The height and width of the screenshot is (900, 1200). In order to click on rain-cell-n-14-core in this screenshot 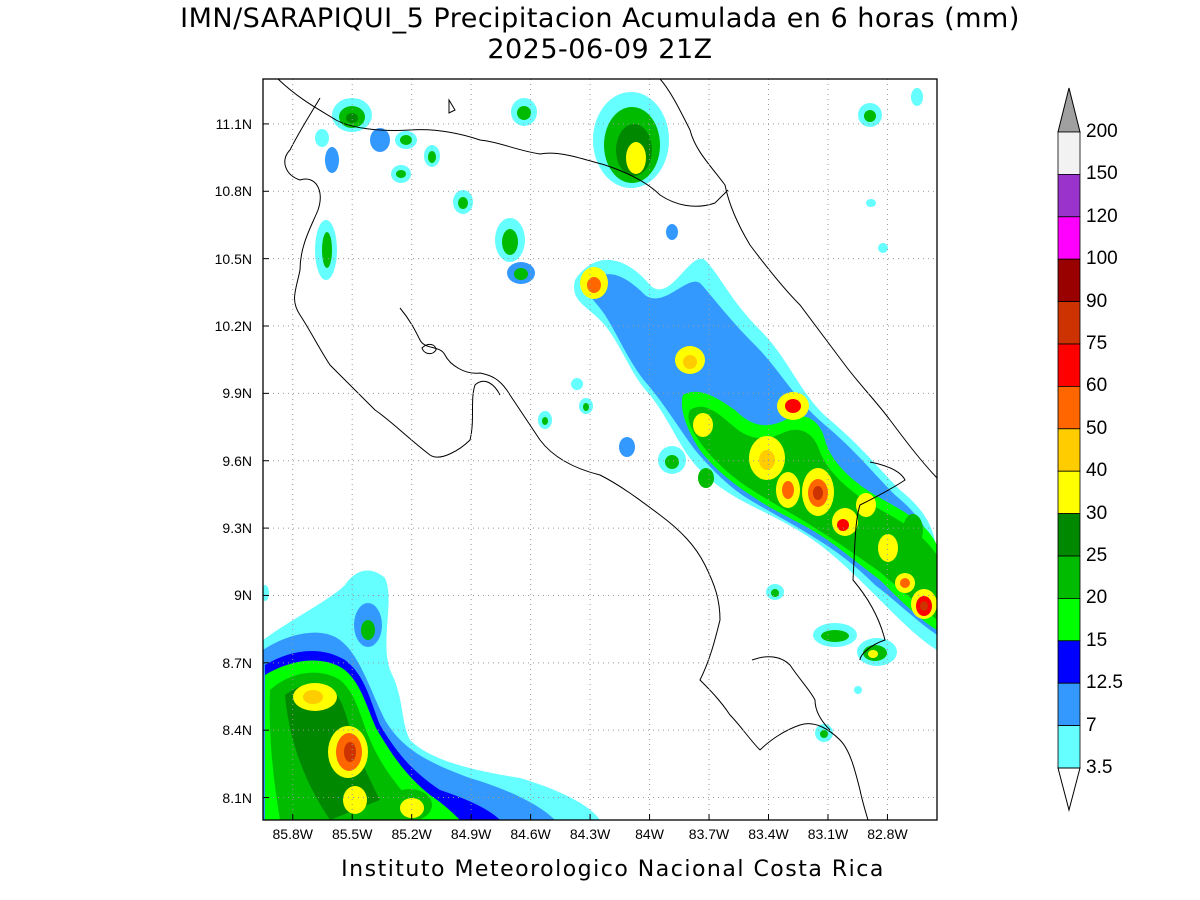, I will do `click(510, 242)`.